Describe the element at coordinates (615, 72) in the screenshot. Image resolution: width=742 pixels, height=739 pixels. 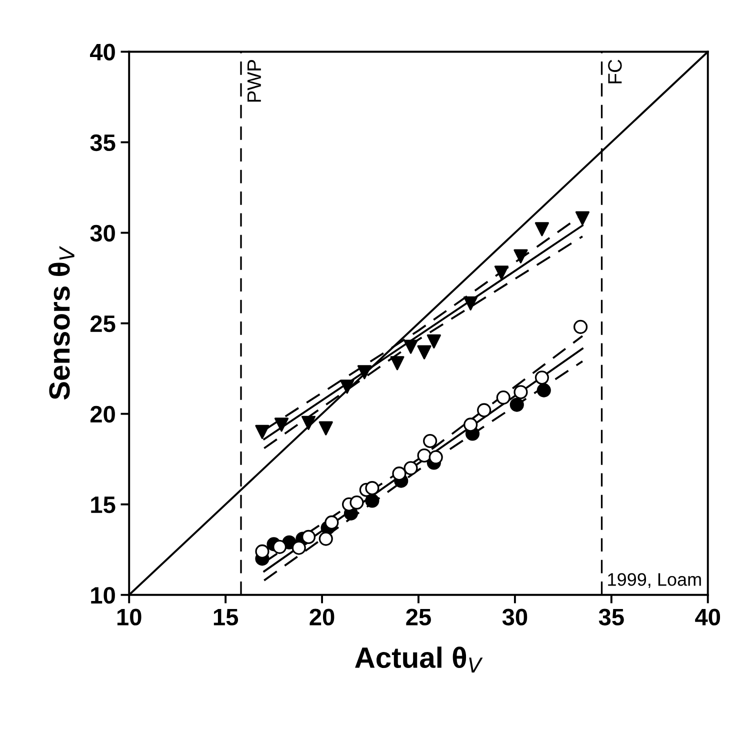
I see `ref-line-label: FC` at that location.